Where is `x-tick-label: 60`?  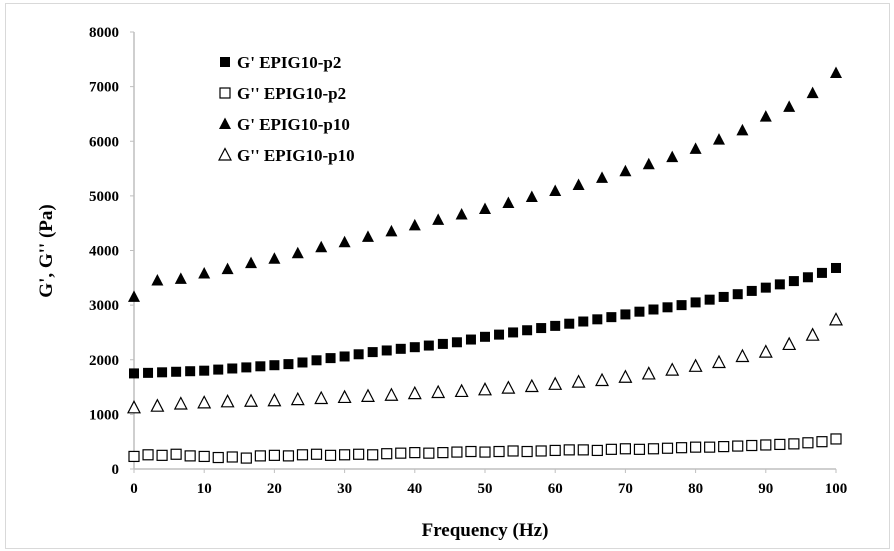
x-tick-label: 60 is located at coordinates (555, 489).